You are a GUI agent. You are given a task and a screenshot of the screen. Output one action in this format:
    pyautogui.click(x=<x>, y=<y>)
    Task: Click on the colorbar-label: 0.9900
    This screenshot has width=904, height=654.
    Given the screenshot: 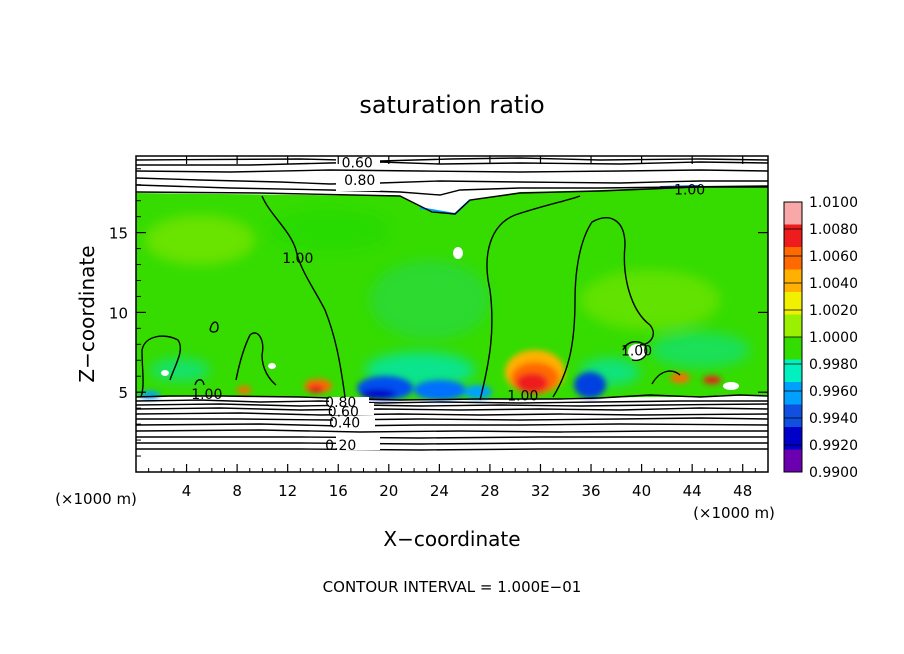 What is the action you would take?
    pyautogui.click(x=833, y=473)
    